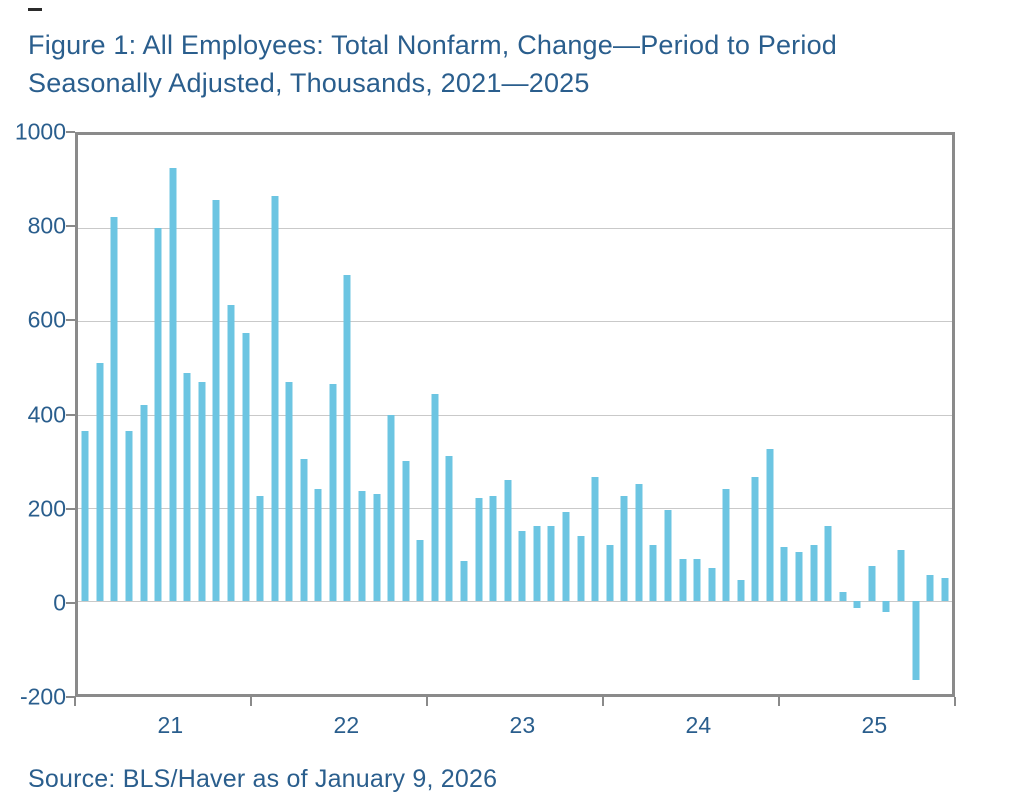 The image size is (1024, 807). What do you see at coordinates (515, 702) in the screenshot?
I see `x-axis-ticks` at bounding box center [515, 702].